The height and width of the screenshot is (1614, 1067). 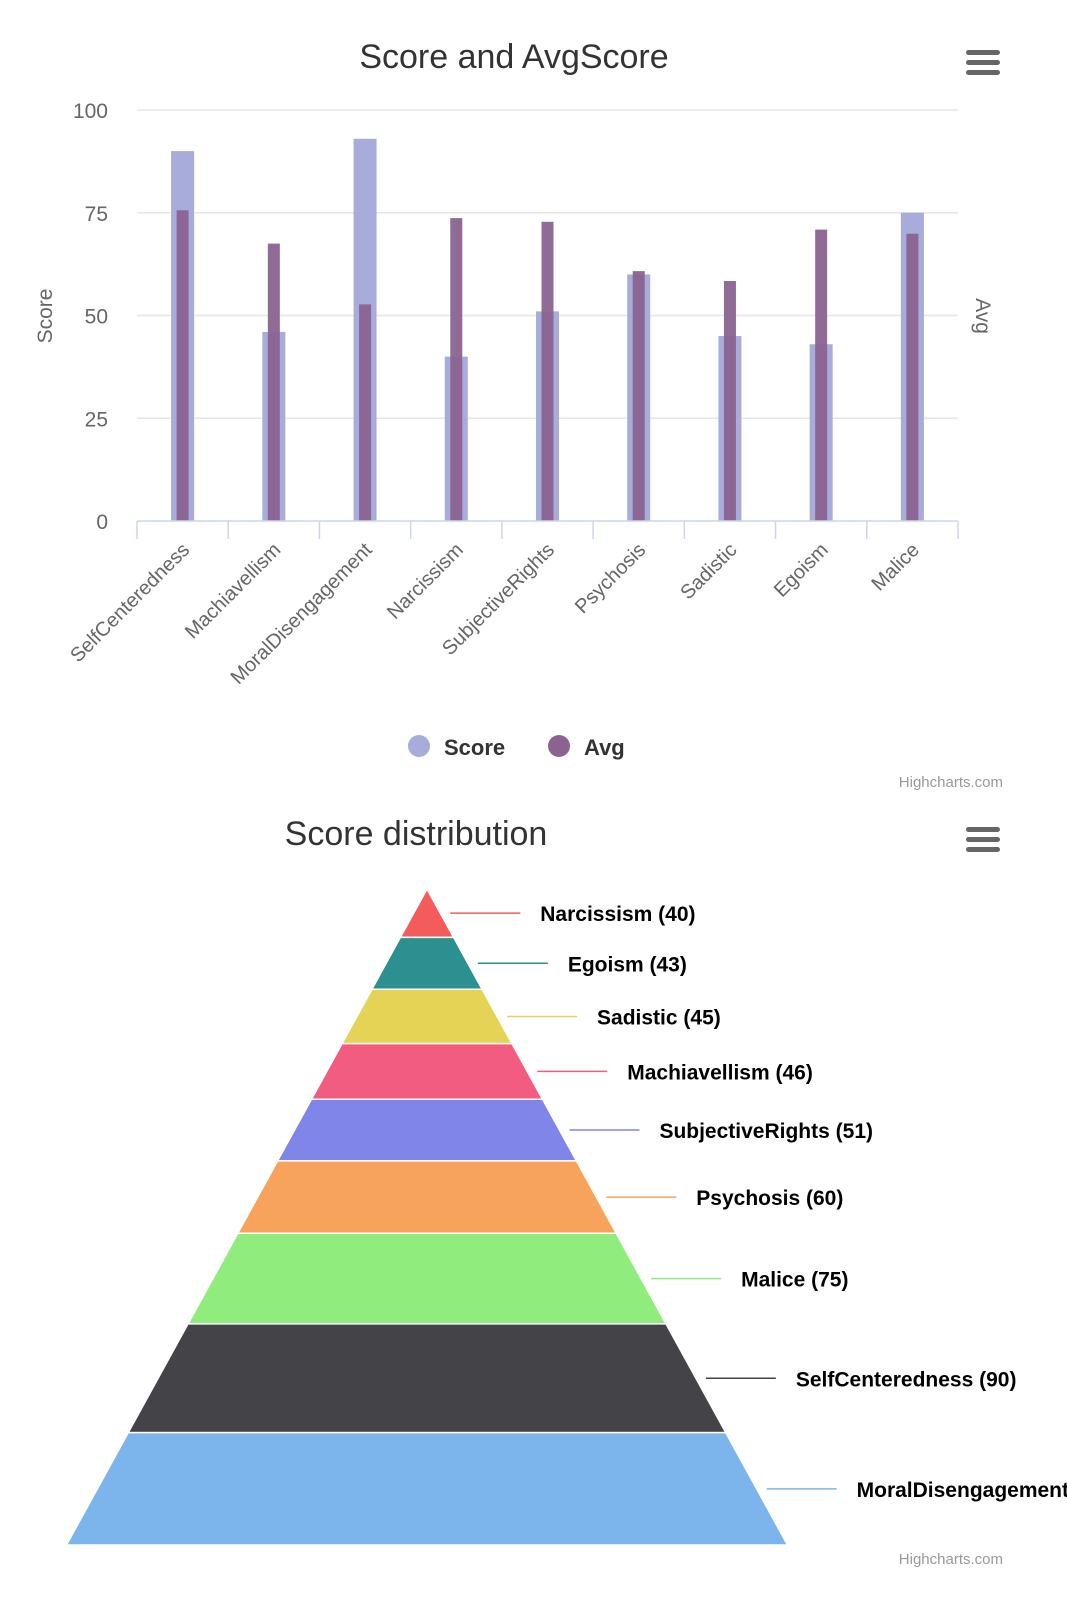 What do you see at coordinates (427, 1488) in the screenshot?
I see `pyramid-segment-moraldisengagement` at bounding box center [427, 1488].